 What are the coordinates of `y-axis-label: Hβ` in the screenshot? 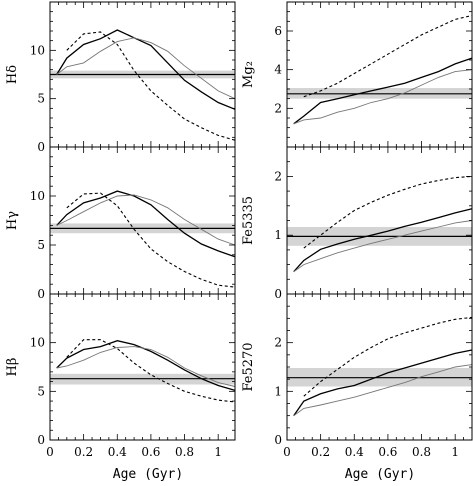 It's located at (12, 367).